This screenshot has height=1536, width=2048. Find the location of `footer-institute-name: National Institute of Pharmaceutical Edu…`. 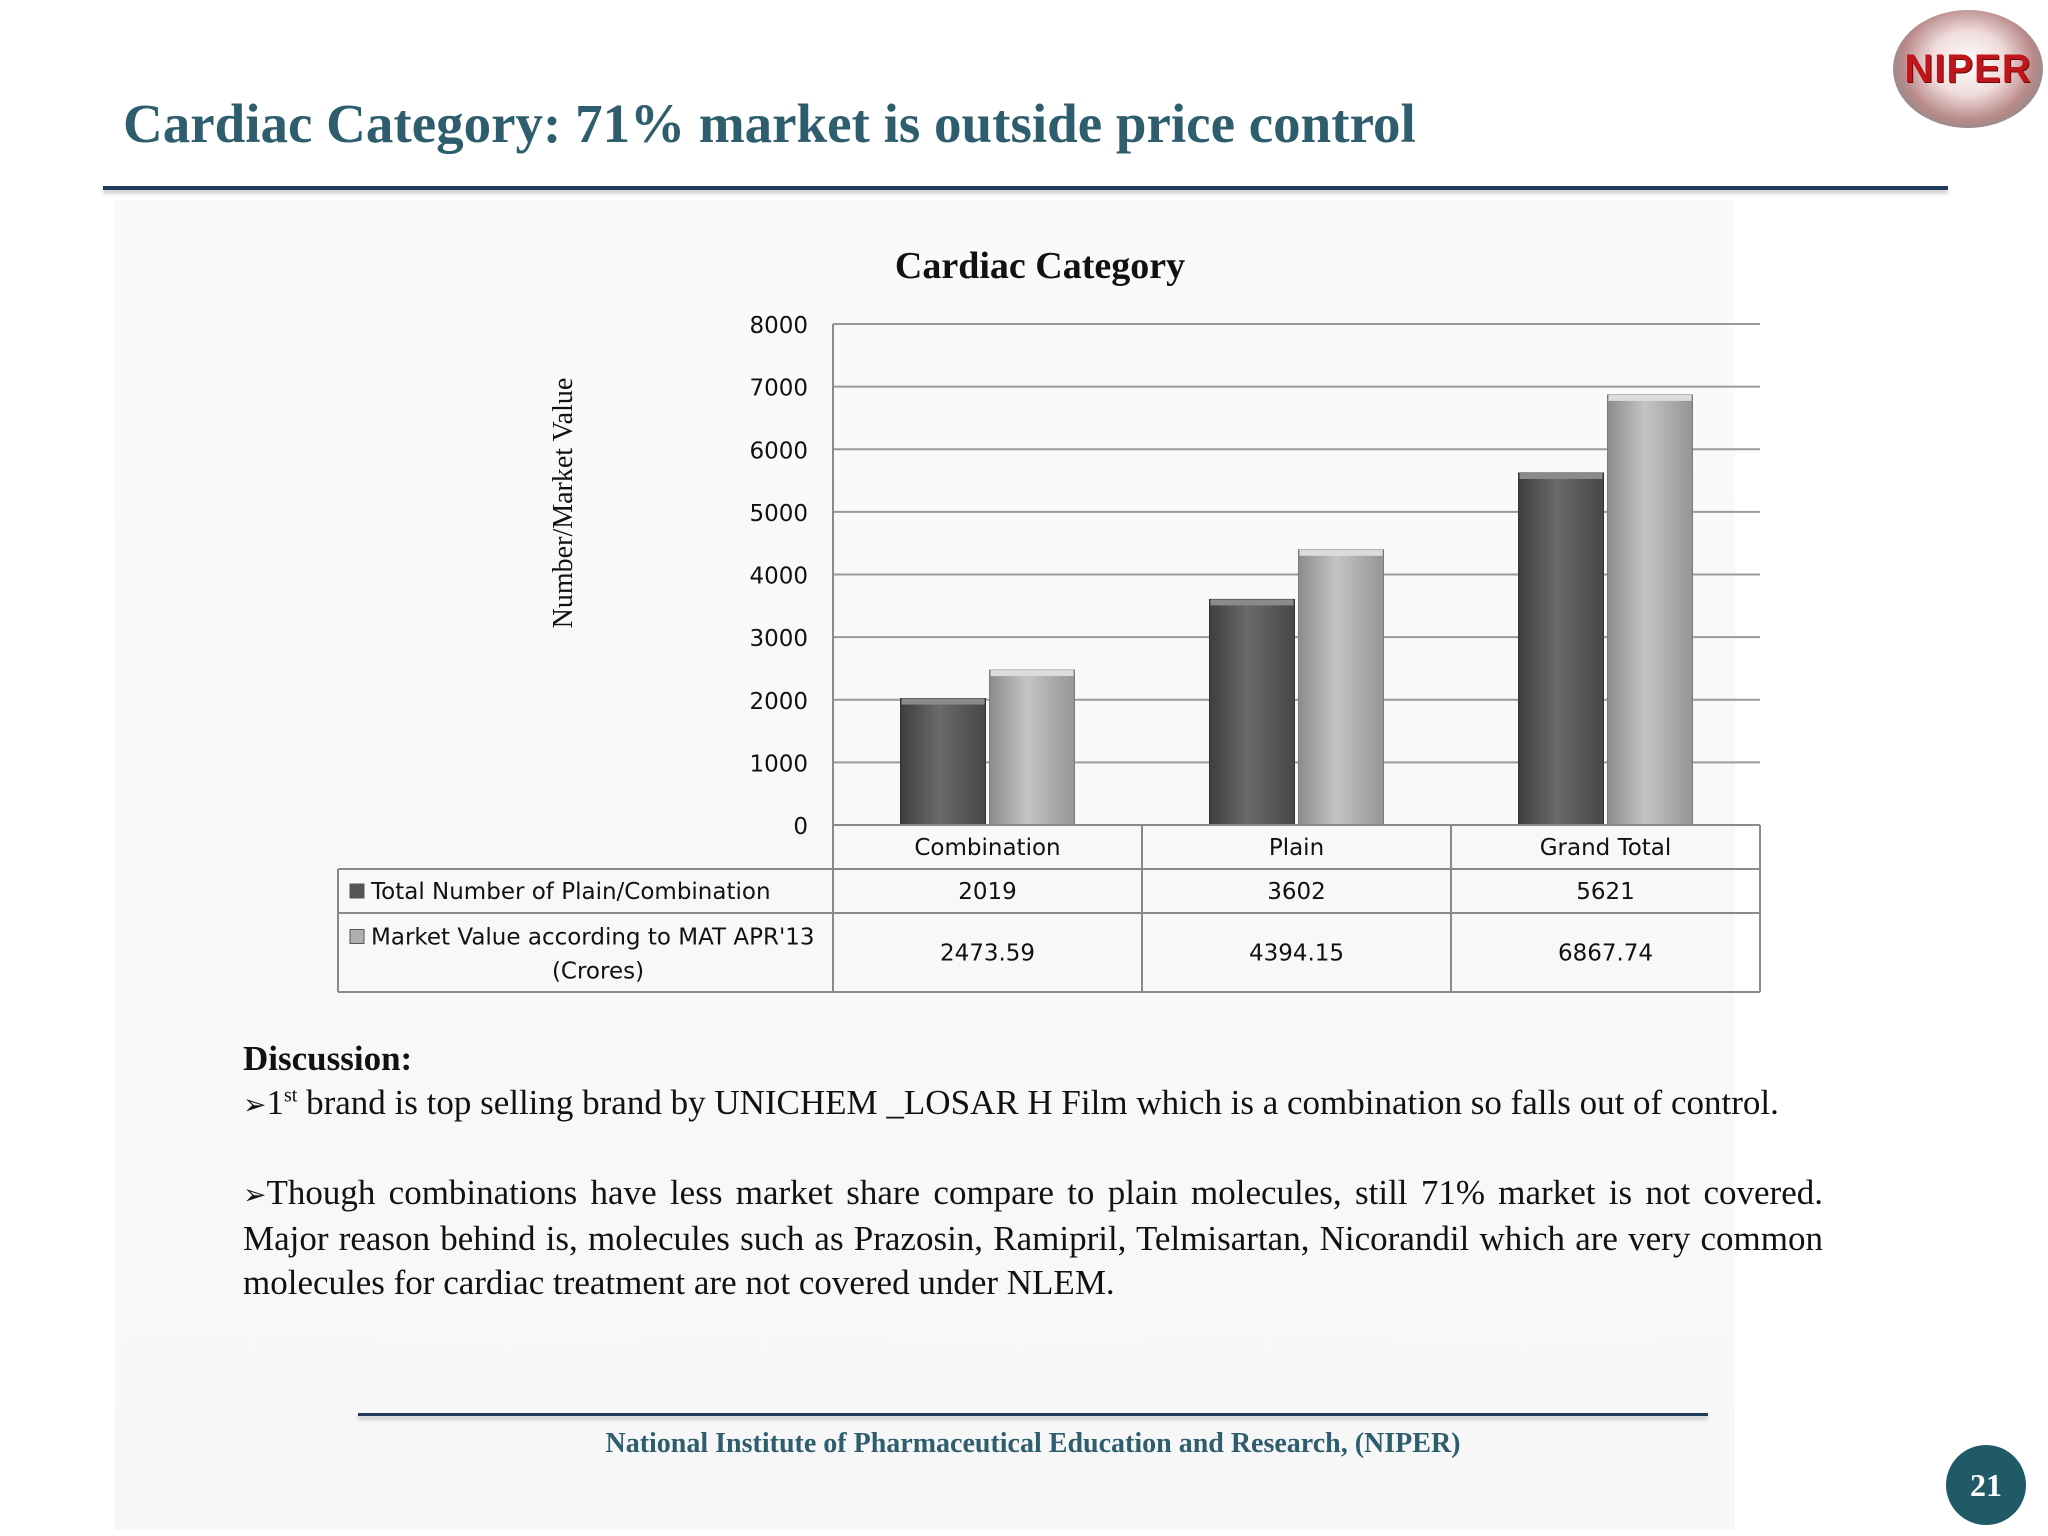

footer-institute-name: National Institute of Pharmaceutical Edu… is located at coordinates (1033, 1443).